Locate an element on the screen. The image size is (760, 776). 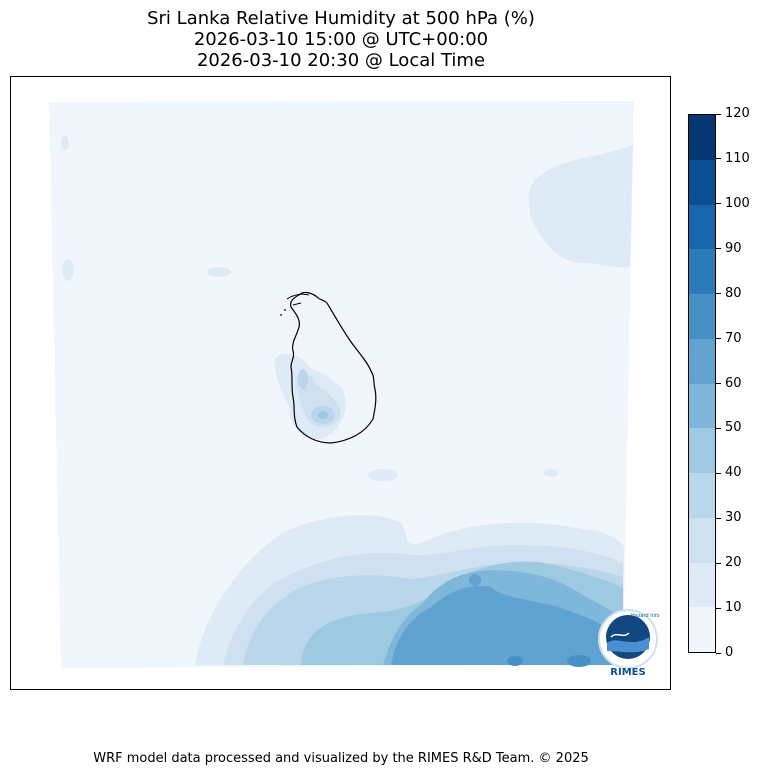
colorbar-tick-label: 20 is located at coordinates (733, 563).